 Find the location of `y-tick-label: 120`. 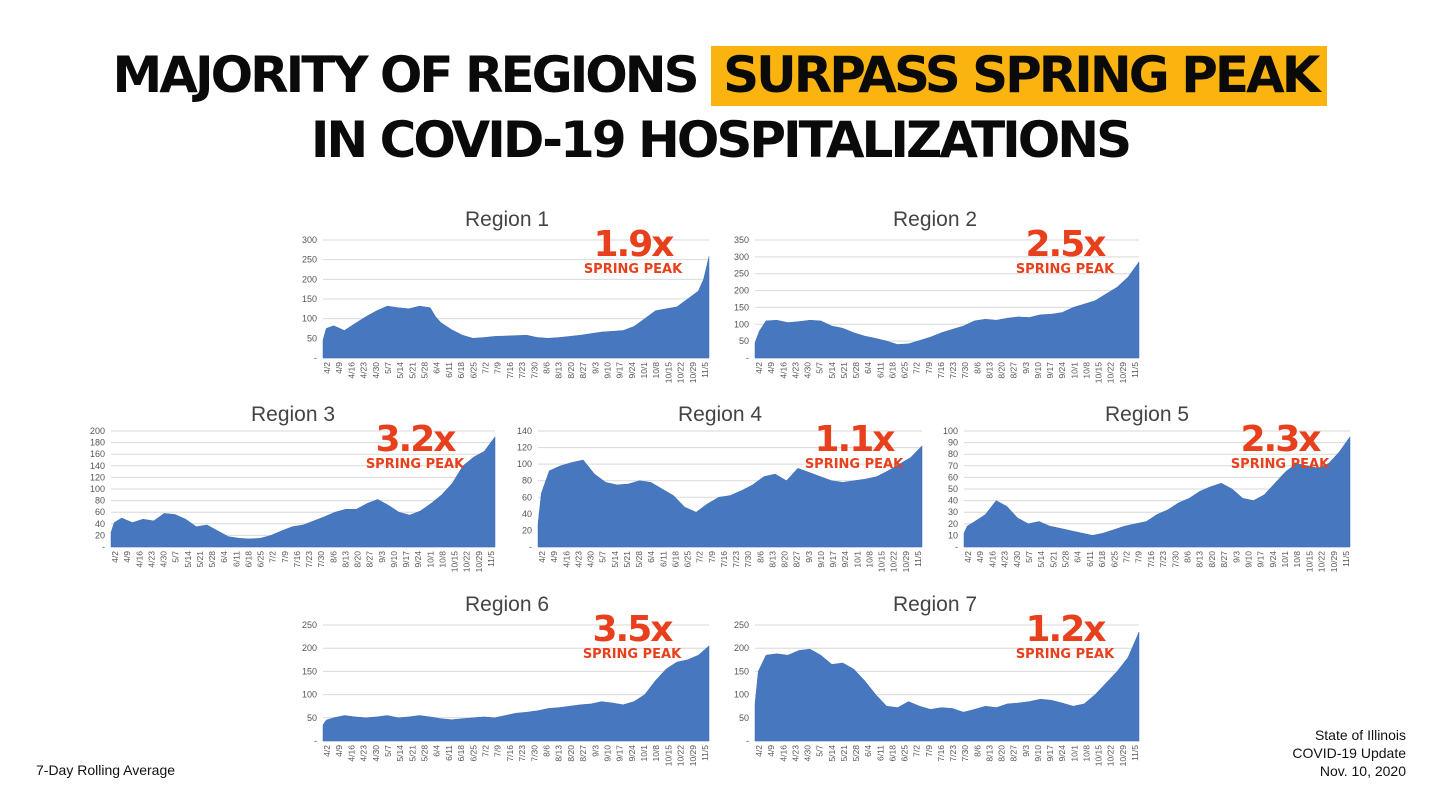

y-tick-label: 120 is located at coordinates (524, 448).